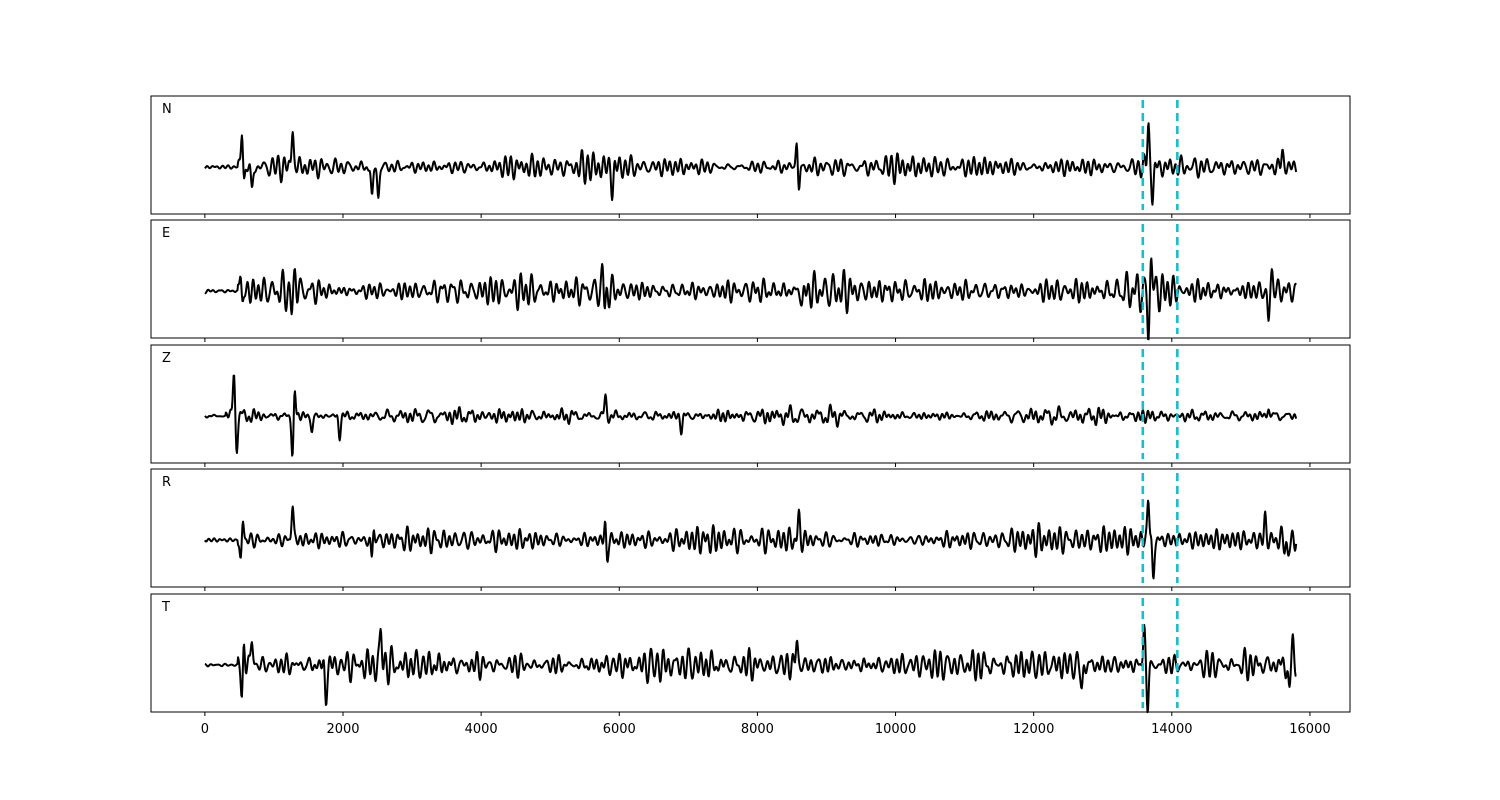 The image size is (1500, 800). What do you see at coordinates (205, 729) in the screenshot?
I see `x-tick-label: 0` at bounding box center [205, 729].